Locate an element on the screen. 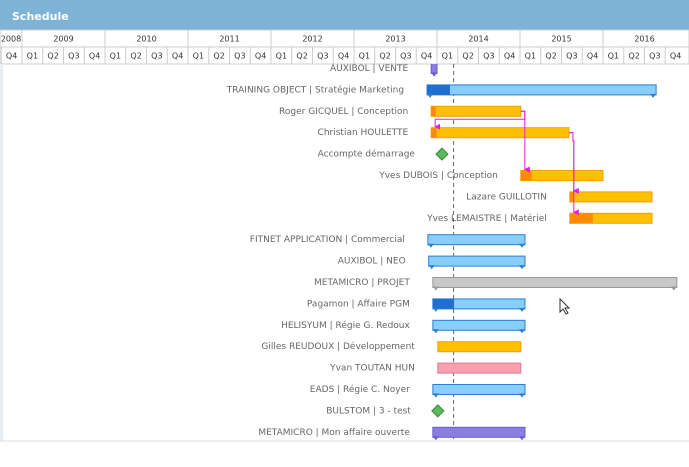 The image size is (689, 467). task-label: Accompte démarrage is located at coordinates (367, 154).